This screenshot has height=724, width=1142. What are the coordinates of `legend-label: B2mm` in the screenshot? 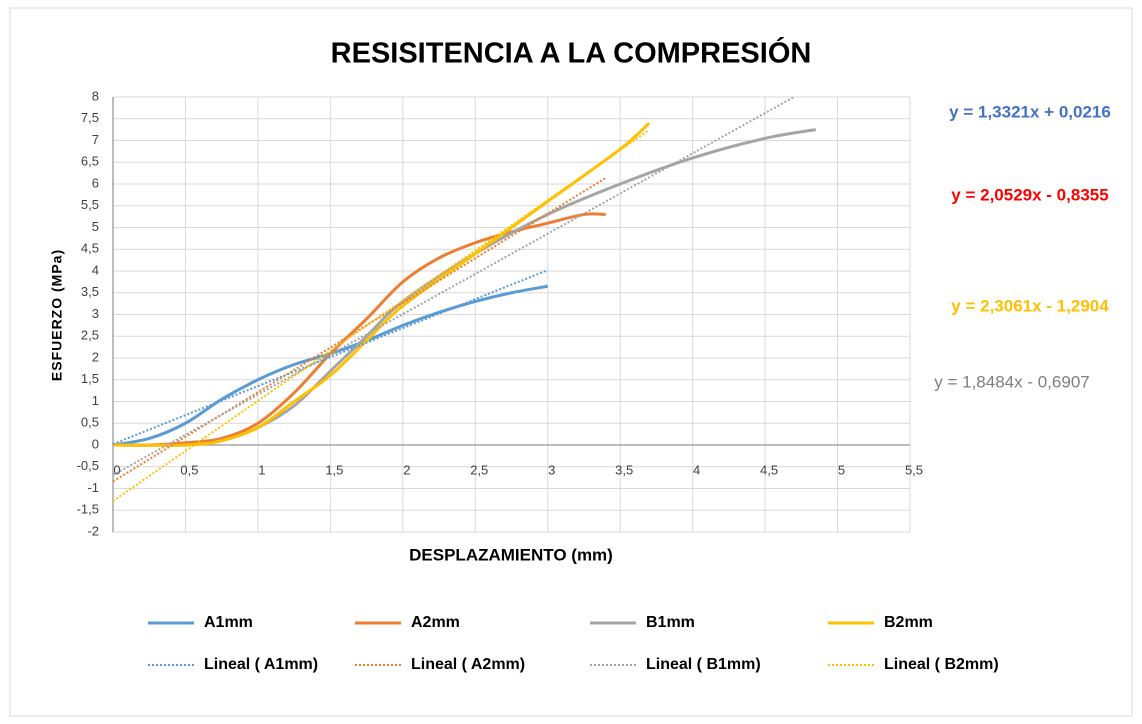 It's located at (908, 622).